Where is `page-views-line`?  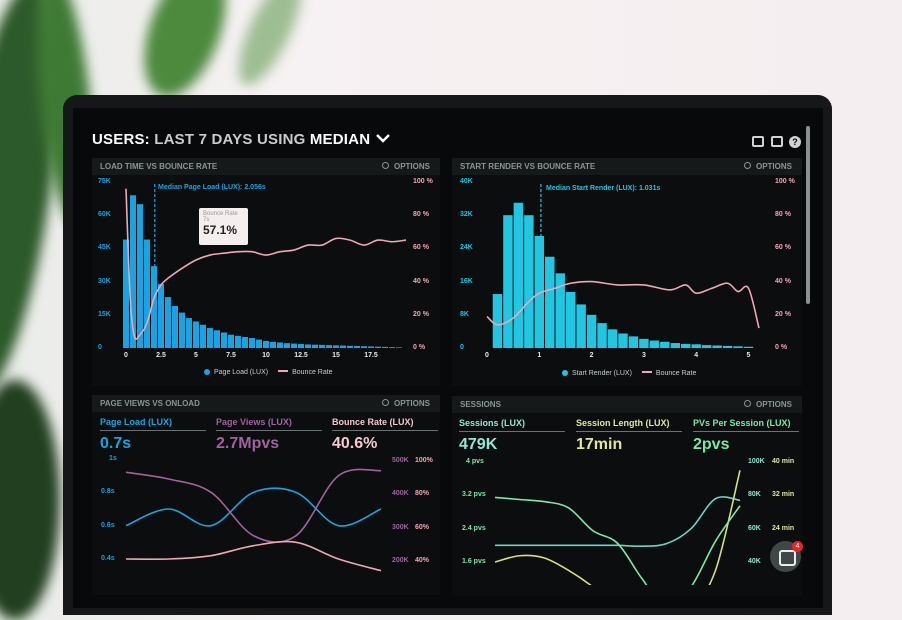 page-views-line is located at coordinates (253, 505).